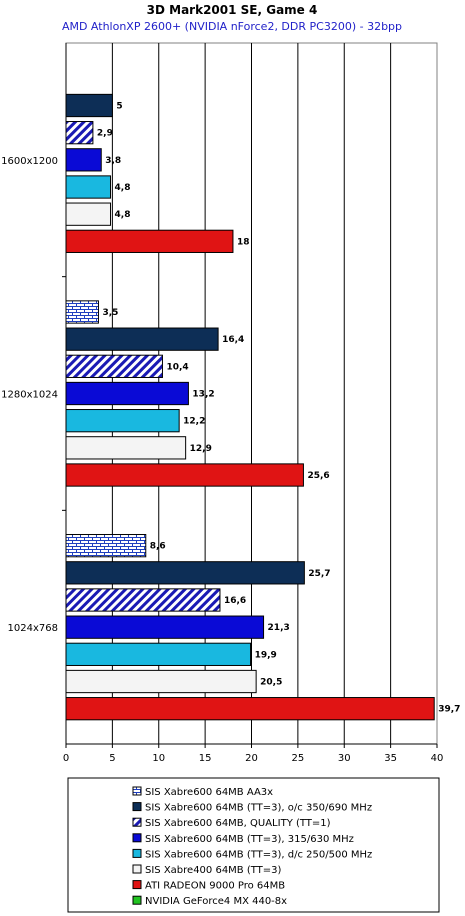  What do you see at coordinates (449, 710) in the screenshot?
I see `data-label: 39,7` at bounding box center [449, 710].